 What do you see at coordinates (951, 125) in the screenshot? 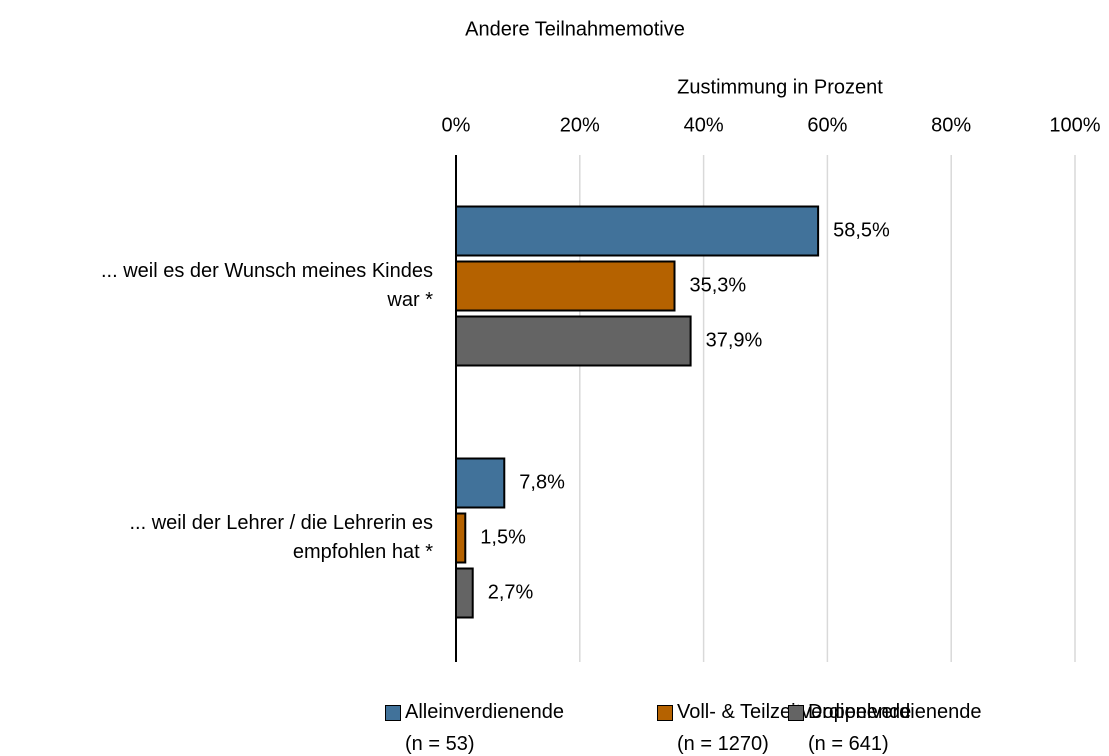
I see `x-tick-label: 80%` at bounding box center [951, 125].